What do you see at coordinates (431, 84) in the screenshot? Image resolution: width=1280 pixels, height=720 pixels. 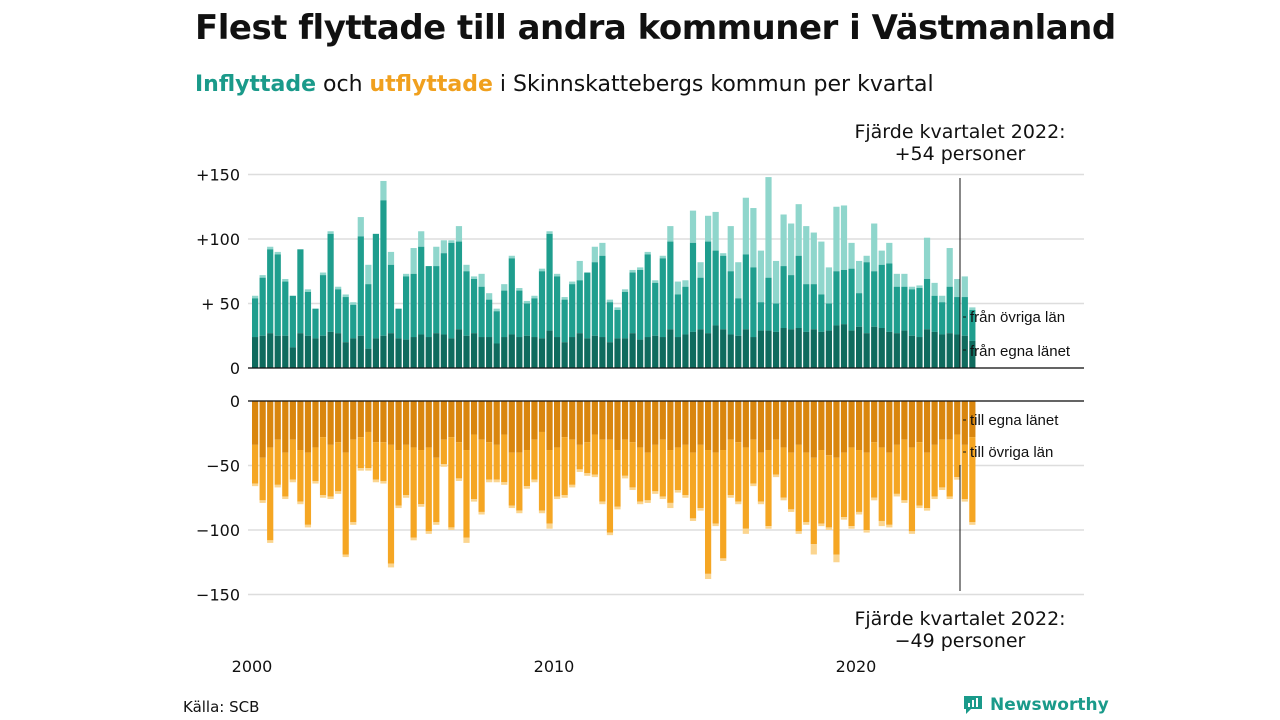 I see `subtitle-outflow-word: utflyttade` at bounding box center [431, 84].